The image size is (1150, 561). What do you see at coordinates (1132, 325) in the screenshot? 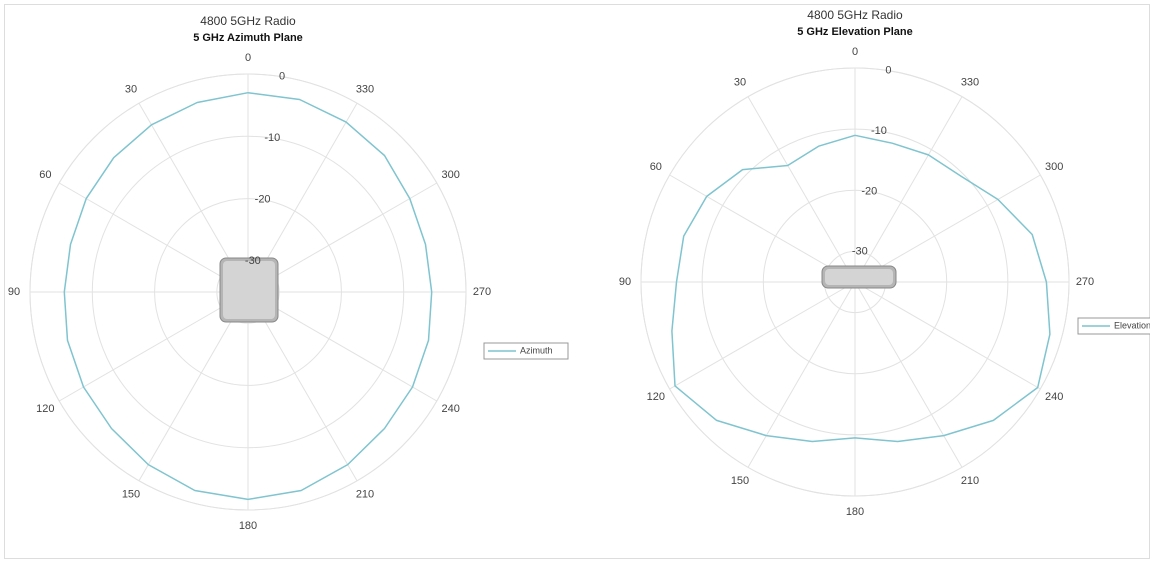
I see `legend-label: Elevation` at bounding box center [1132, 325].